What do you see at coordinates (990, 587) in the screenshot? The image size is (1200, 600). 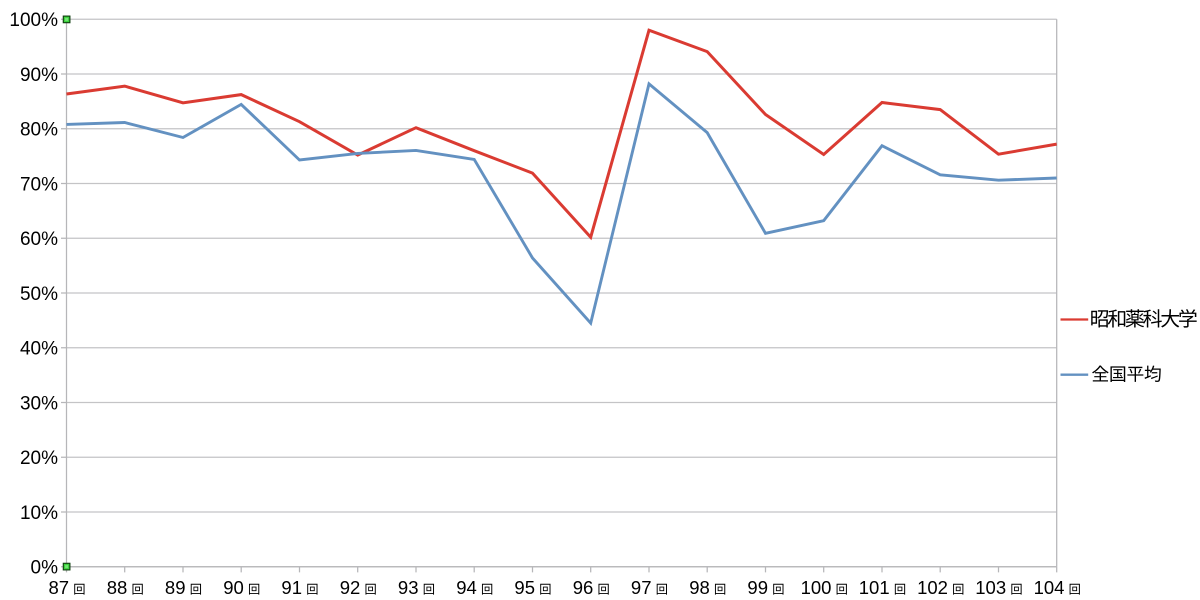 I see `svg-text: 103` at bounding box center [990, 587].